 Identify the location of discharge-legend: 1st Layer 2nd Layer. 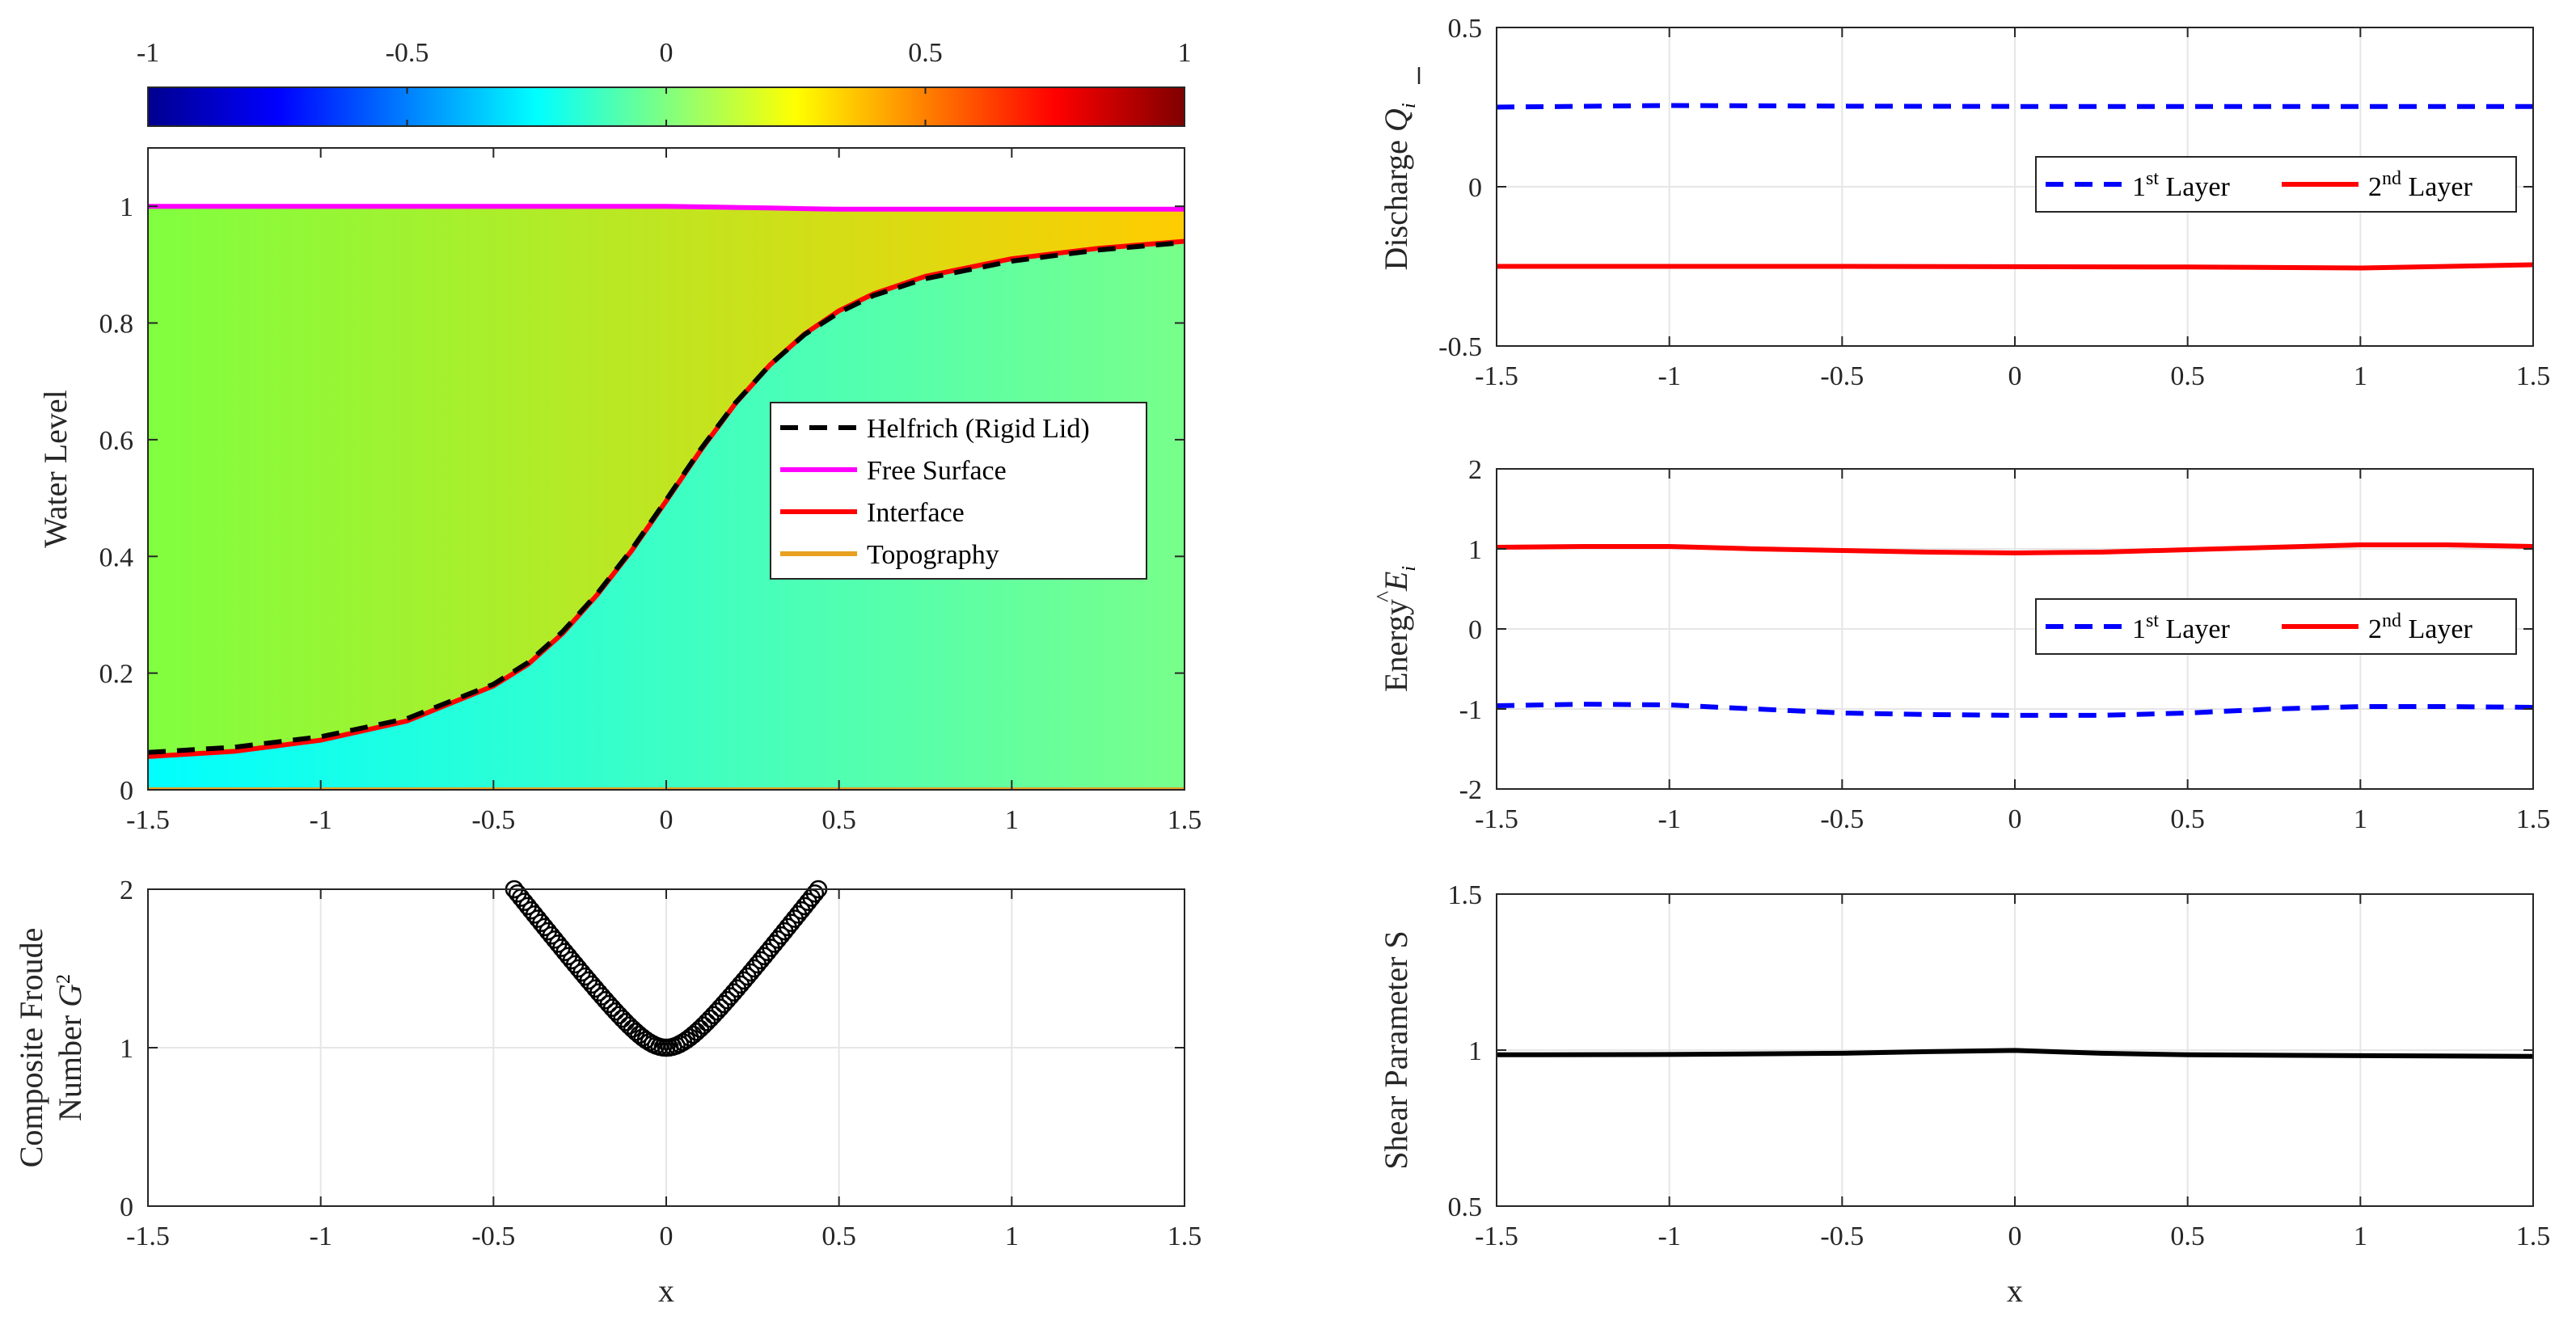
(2276, 184).